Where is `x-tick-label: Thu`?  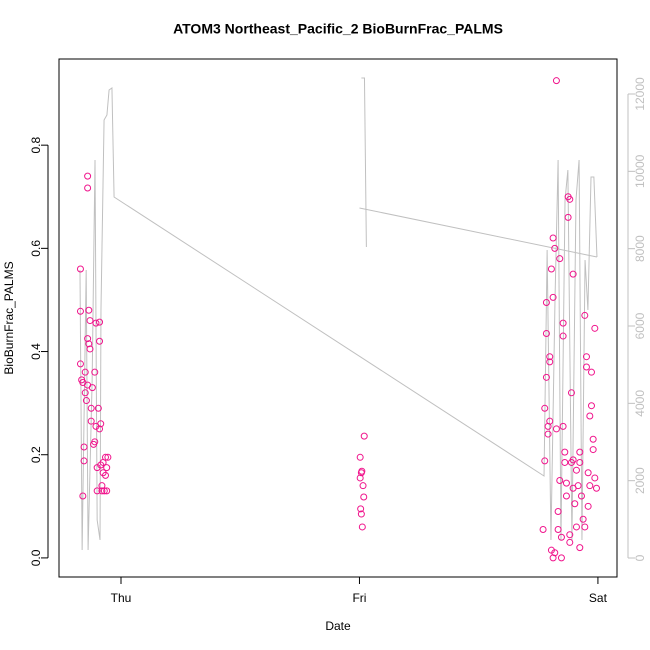 x-tick-label: Thu is located at coordinates (121, 598).